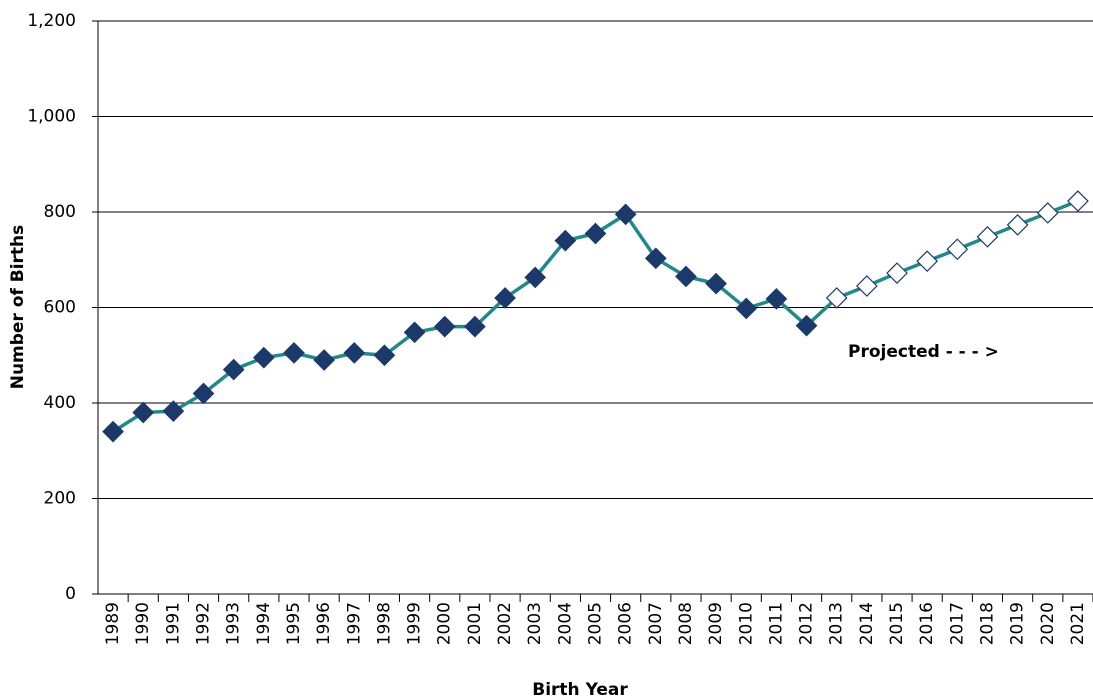 This screenshot has width=1093, height=700. Describe the element at coordinates (565, 623) in the screenshot. I see `x-tick-label: 2004` at that location.